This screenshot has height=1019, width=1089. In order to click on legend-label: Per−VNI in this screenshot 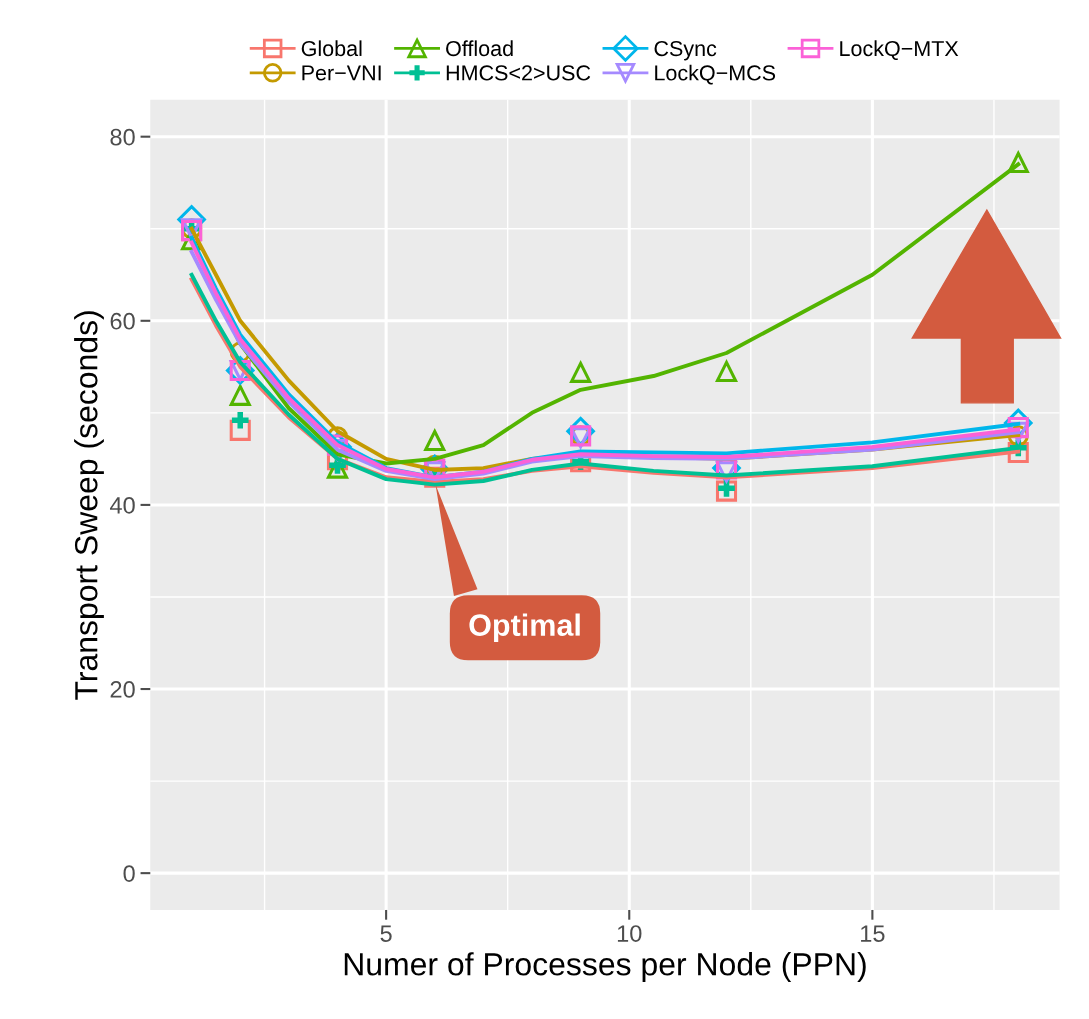, I will do `click(341, 73)`.